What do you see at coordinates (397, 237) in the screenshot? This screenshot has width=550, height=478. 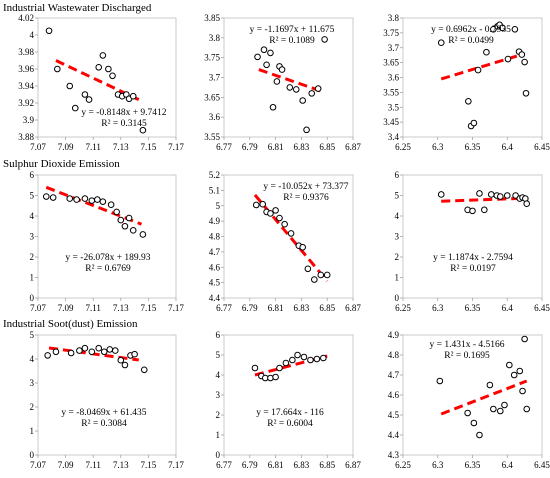 I see `y-tick-label: 3` at bounding box center [397, 237].